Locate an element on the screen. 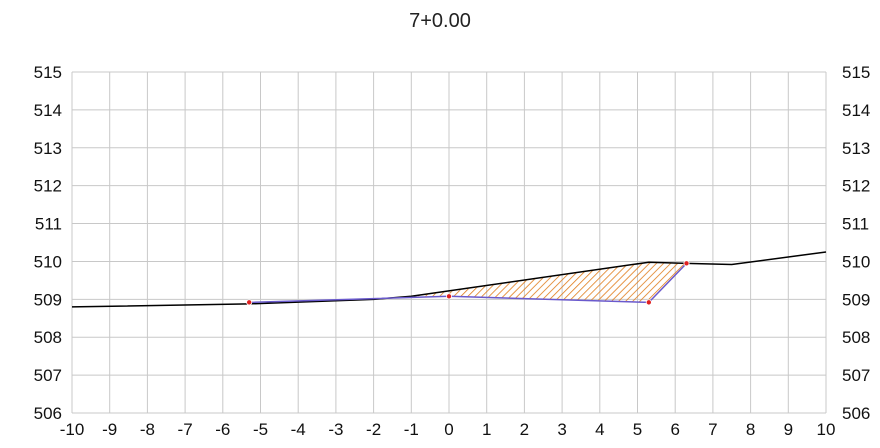 Image resolution: width=880 pixels, height=448 pixels. y-tick-label-right: 515 is located at coordinates (856, 72).